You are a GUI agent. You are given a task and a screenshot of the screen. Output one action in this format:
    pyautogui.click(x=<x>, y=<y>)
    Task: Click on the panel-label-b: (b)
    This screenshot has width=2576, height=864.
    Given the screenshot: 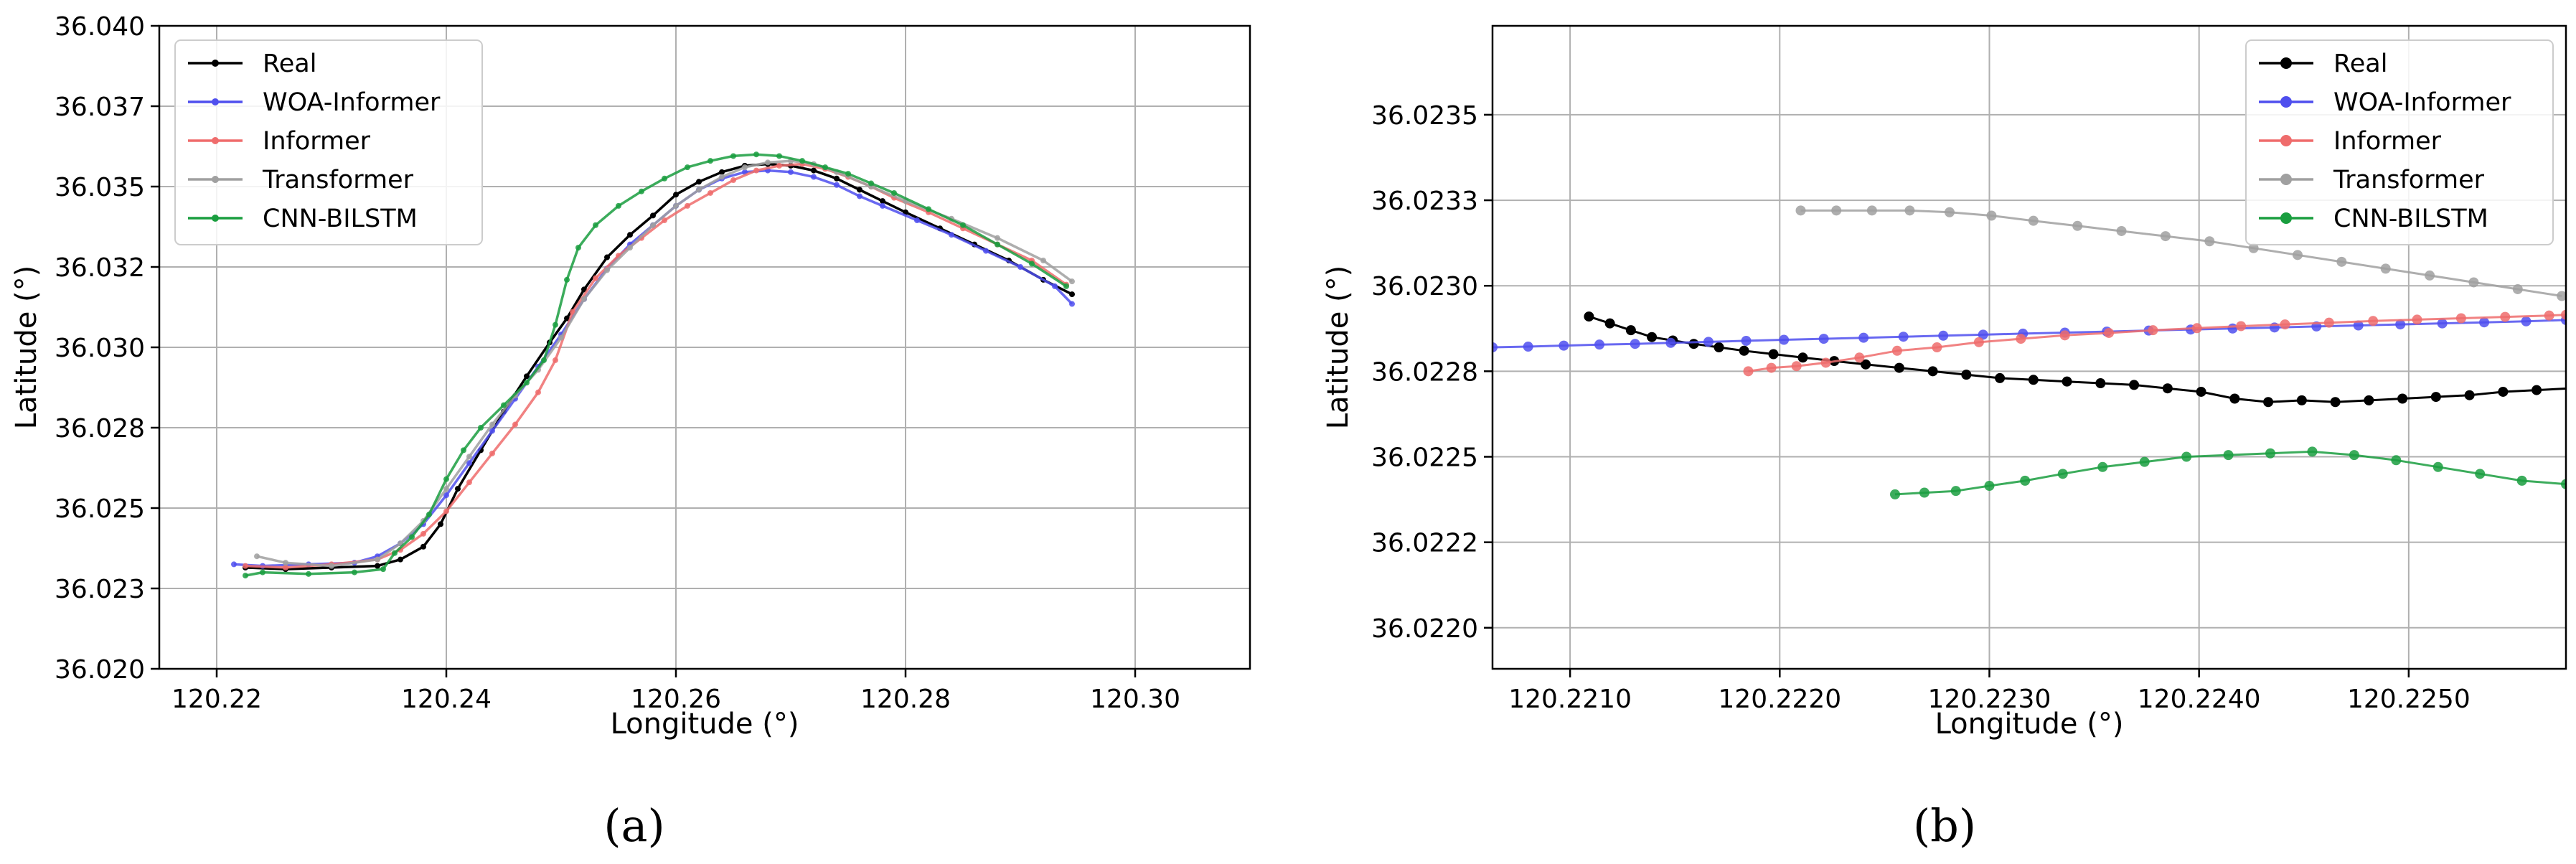 What is the action you would take?
    pyautogui.click(x=1944, y=826)
    